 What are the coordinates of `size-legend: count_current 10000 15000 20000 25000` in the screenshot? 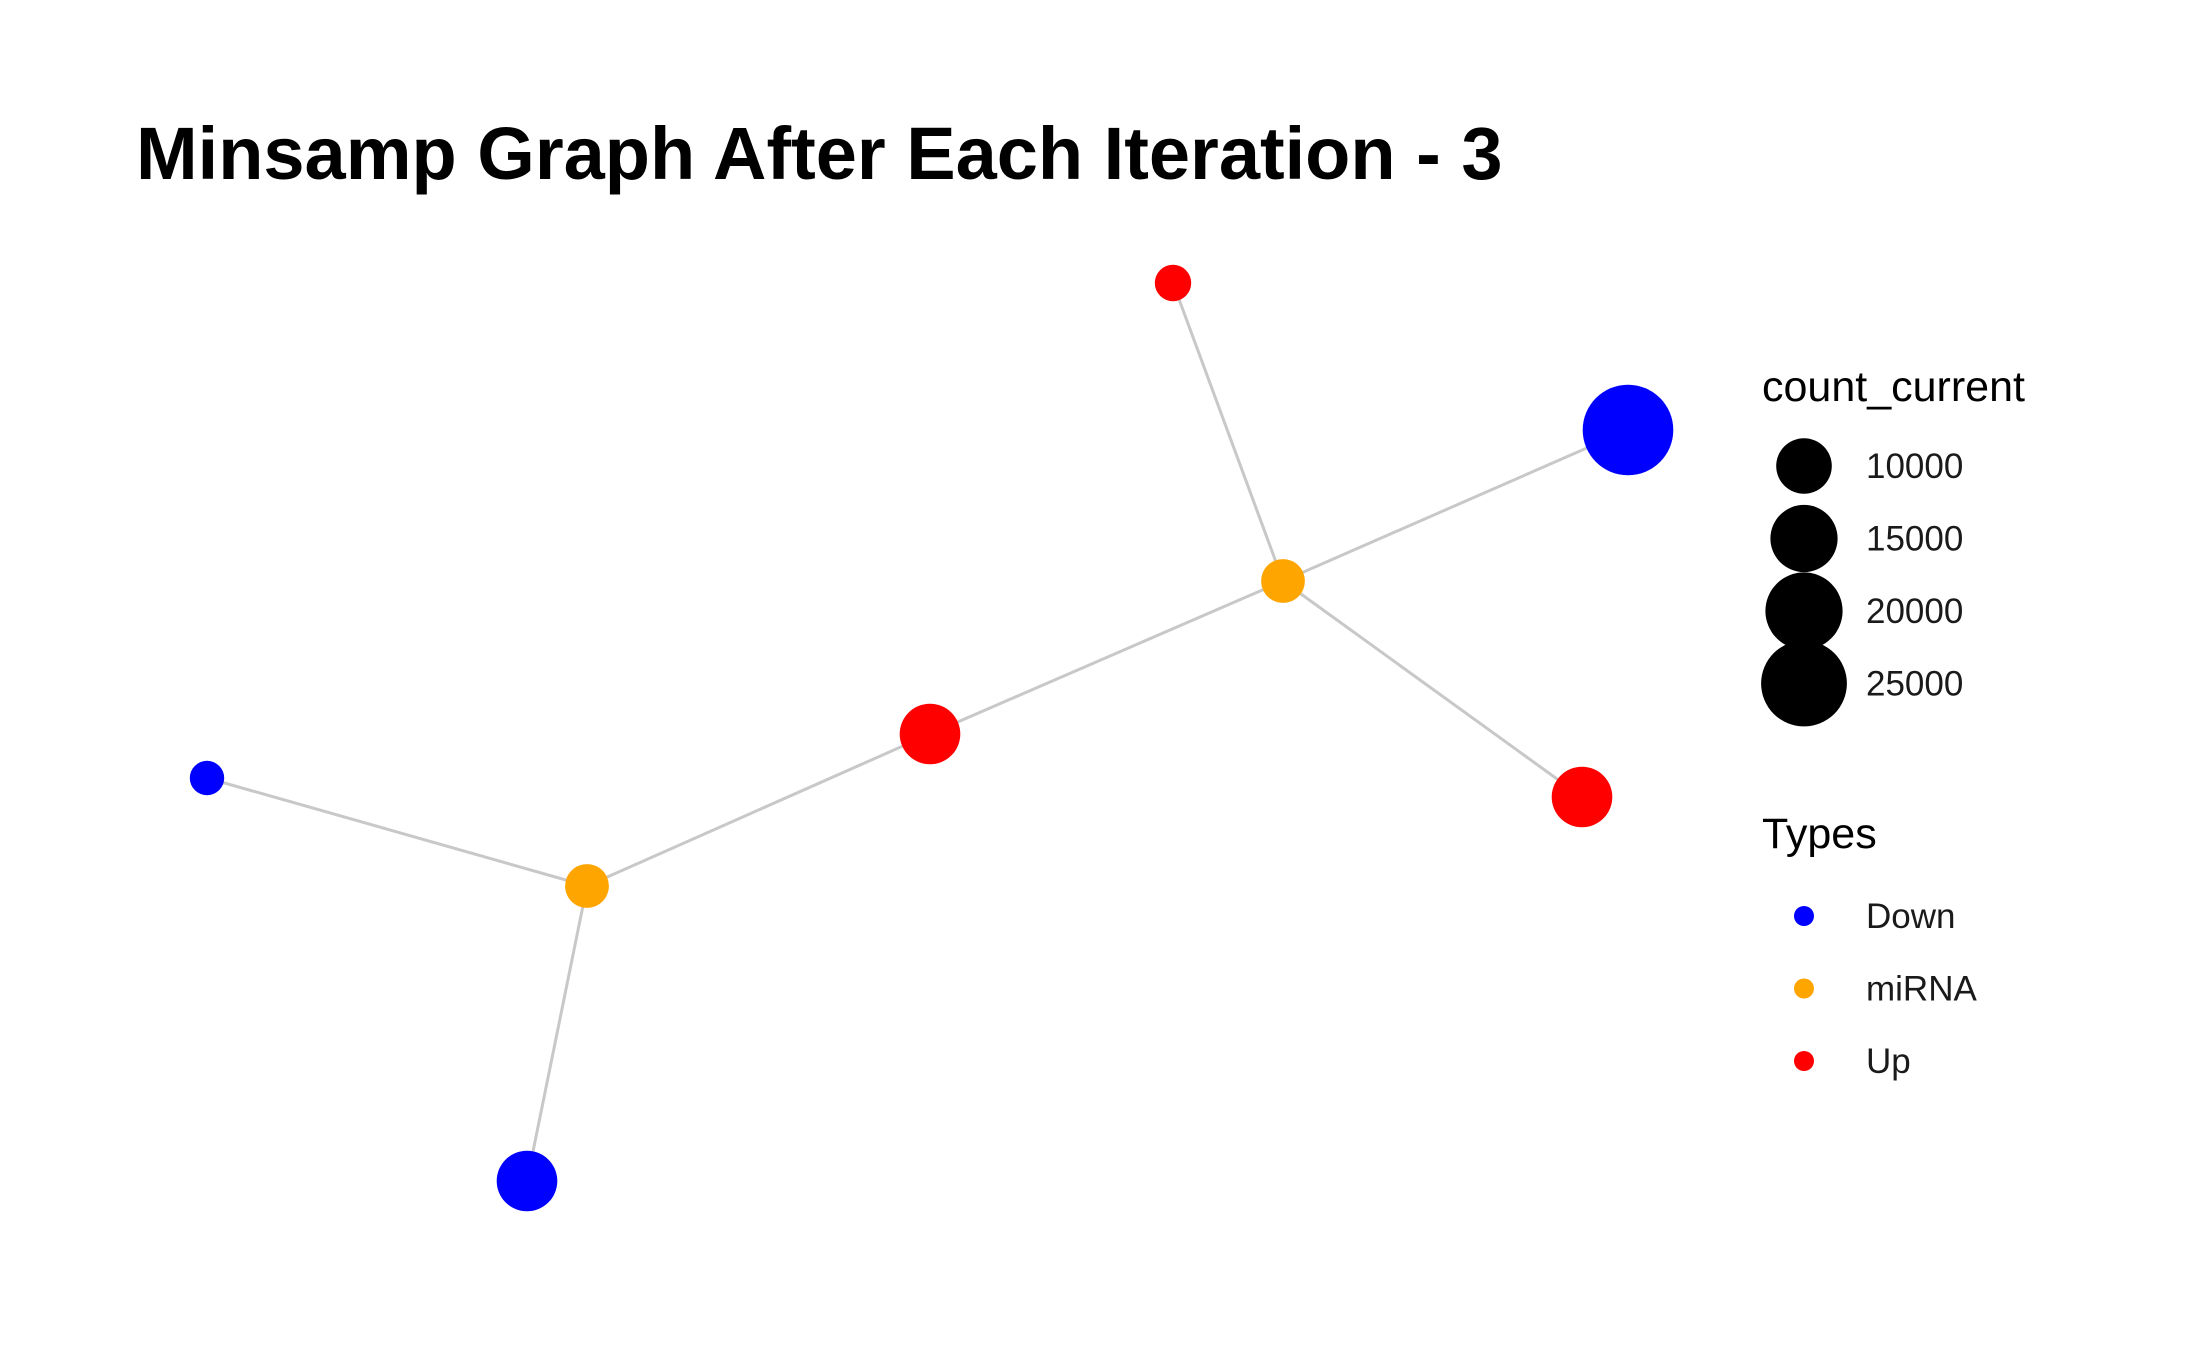 It's located at (1893, 545).